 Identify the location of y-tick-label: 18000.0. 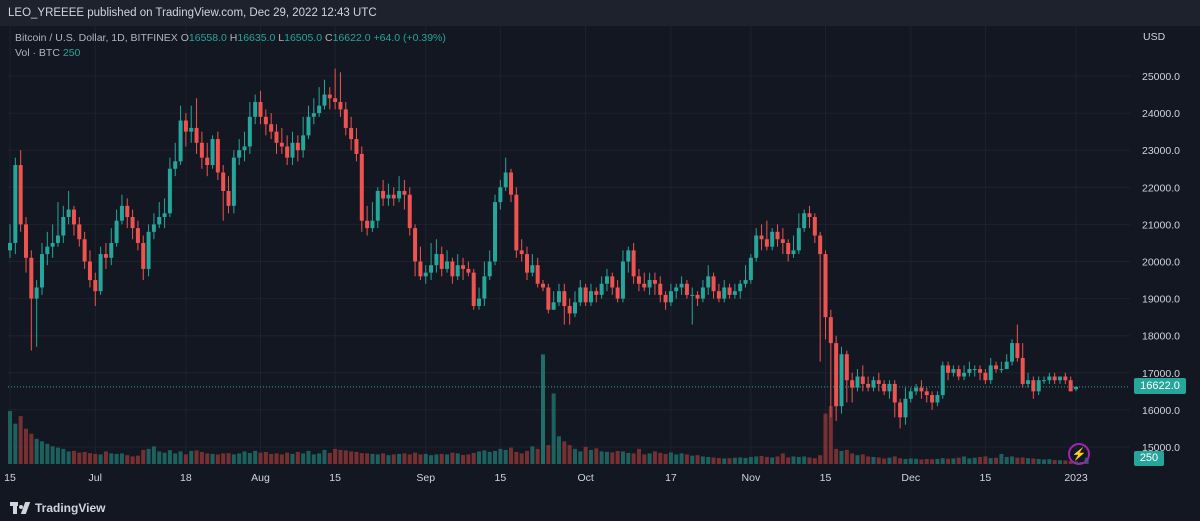
(1161, 337).